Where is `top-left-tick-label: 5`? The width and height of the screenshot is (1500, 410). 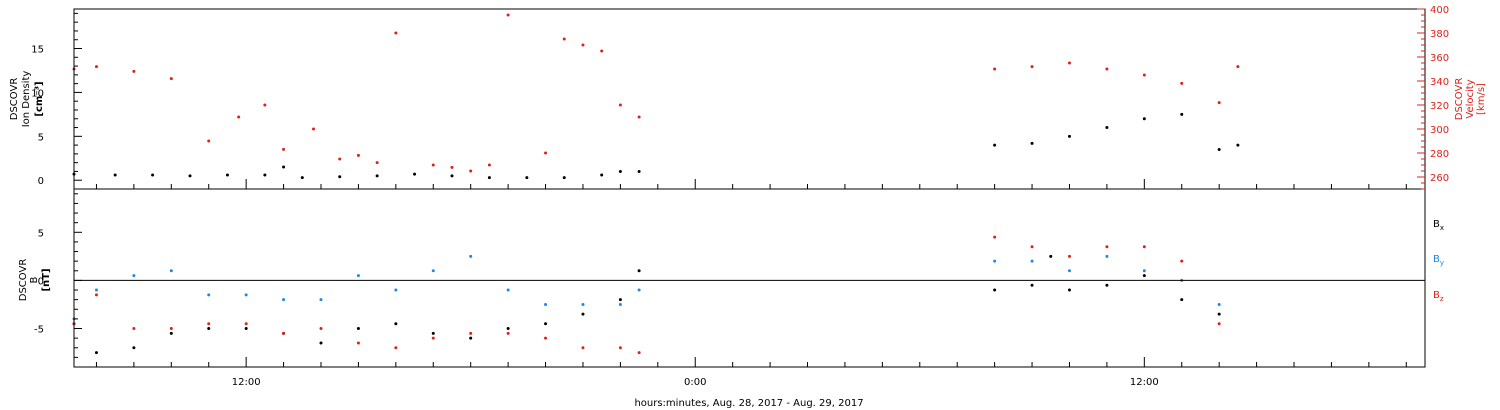
top-left-tick-label: 5 is located at coordinates (41, 137).